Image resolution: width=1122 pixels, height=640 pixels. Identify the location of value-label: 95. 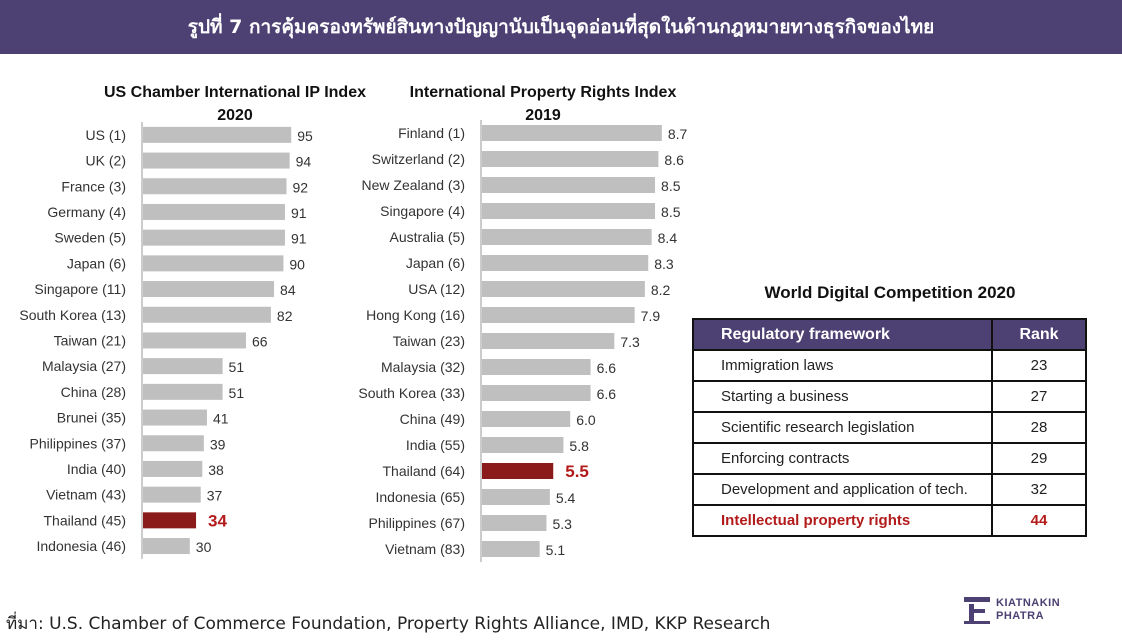
(305, 136).